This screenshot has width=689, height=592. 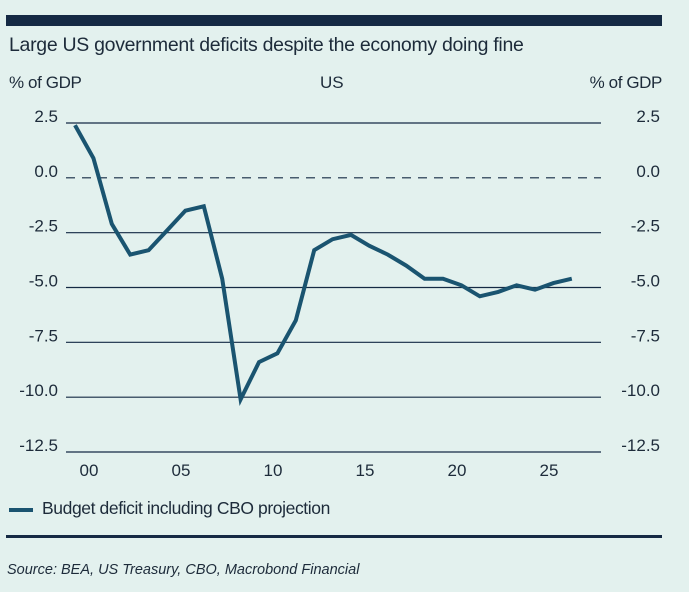 What do you see at coordinates (38, 445) in the screenshot?
I see `y-tick-label-left: -12.5` at bounding box center [38, 445].